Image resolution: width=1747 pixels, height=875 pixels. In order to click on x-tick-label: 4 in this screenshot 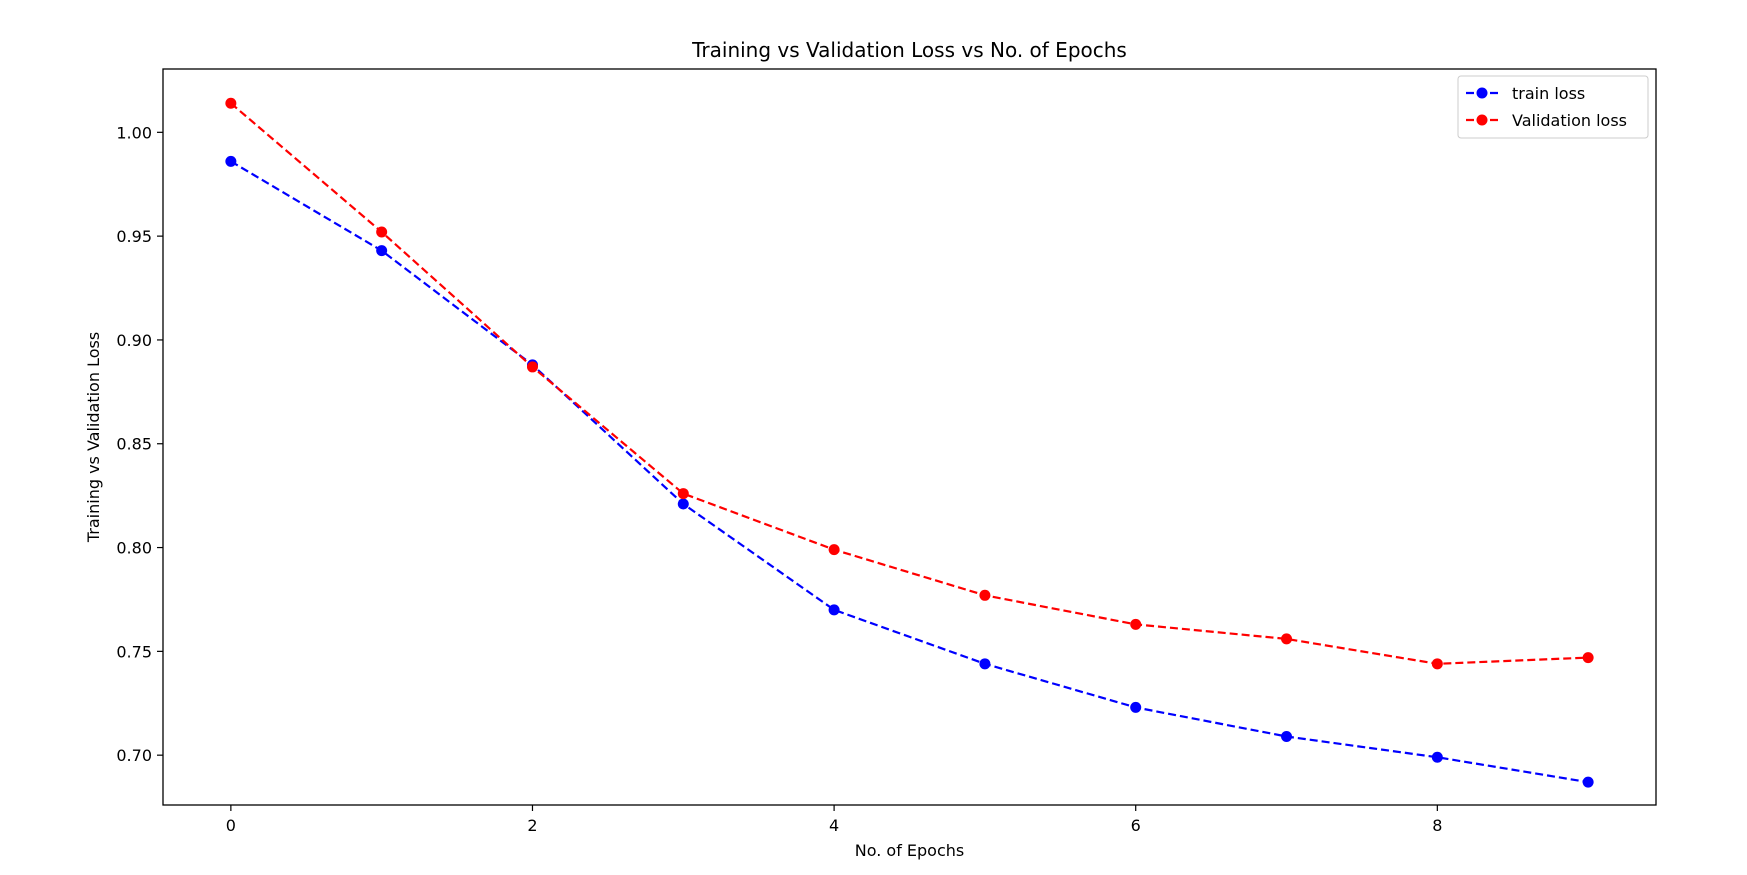, I will do `click(834, 825)`.